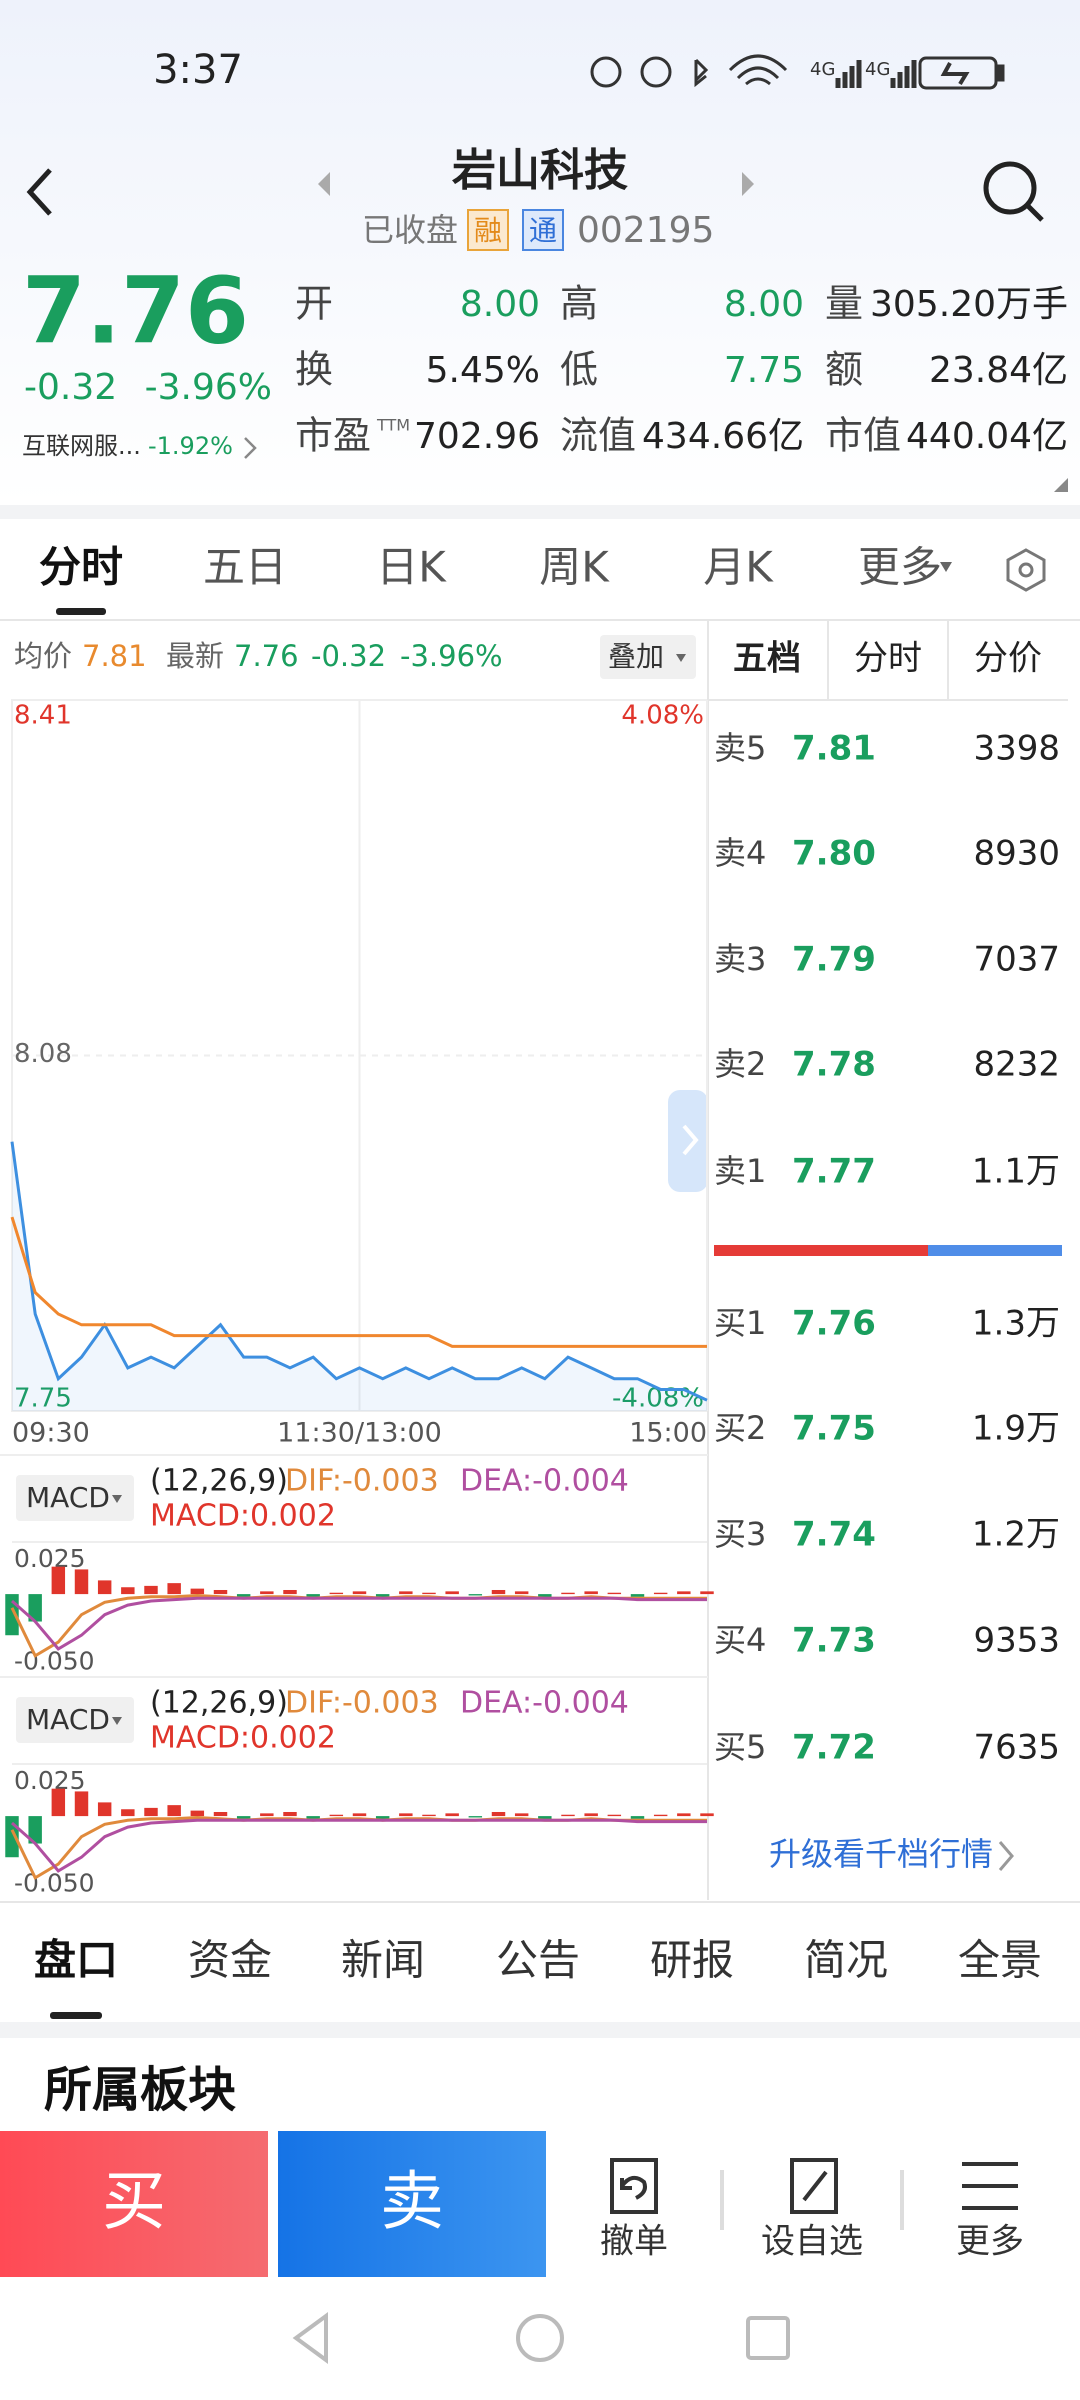  I want to click on book-tab: 分价, so click(1008, 659).